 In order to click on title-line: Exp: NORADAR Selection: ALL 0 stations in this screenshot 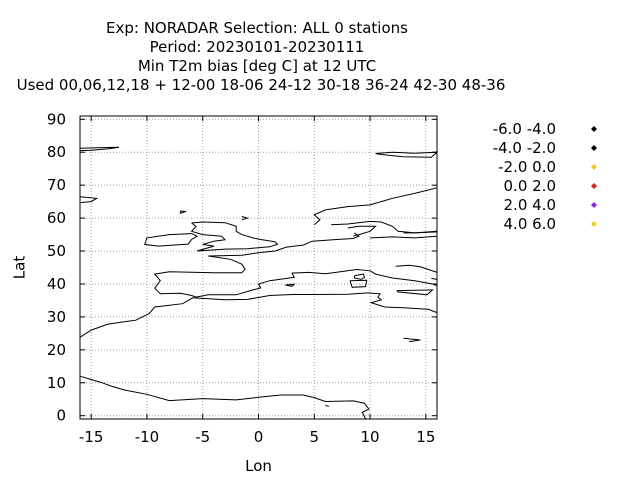, I will do `click(257, 28)`.